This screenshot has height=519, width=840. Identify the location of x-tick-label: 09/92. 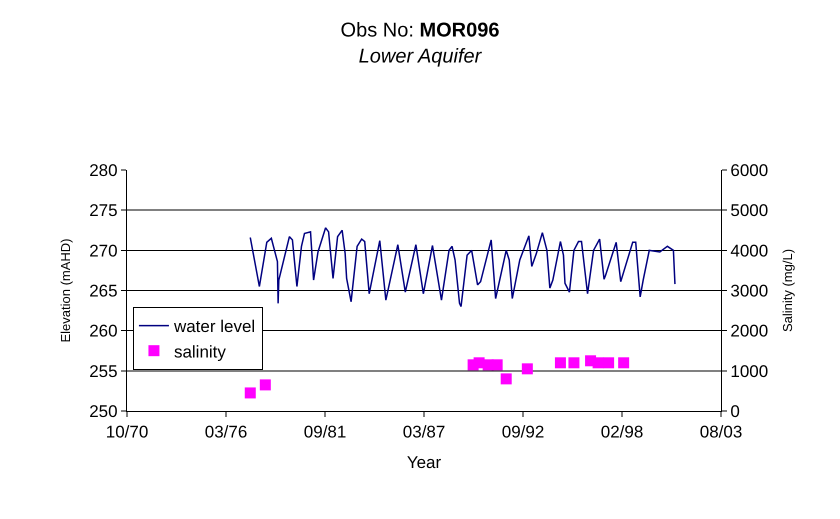
(523, 432).